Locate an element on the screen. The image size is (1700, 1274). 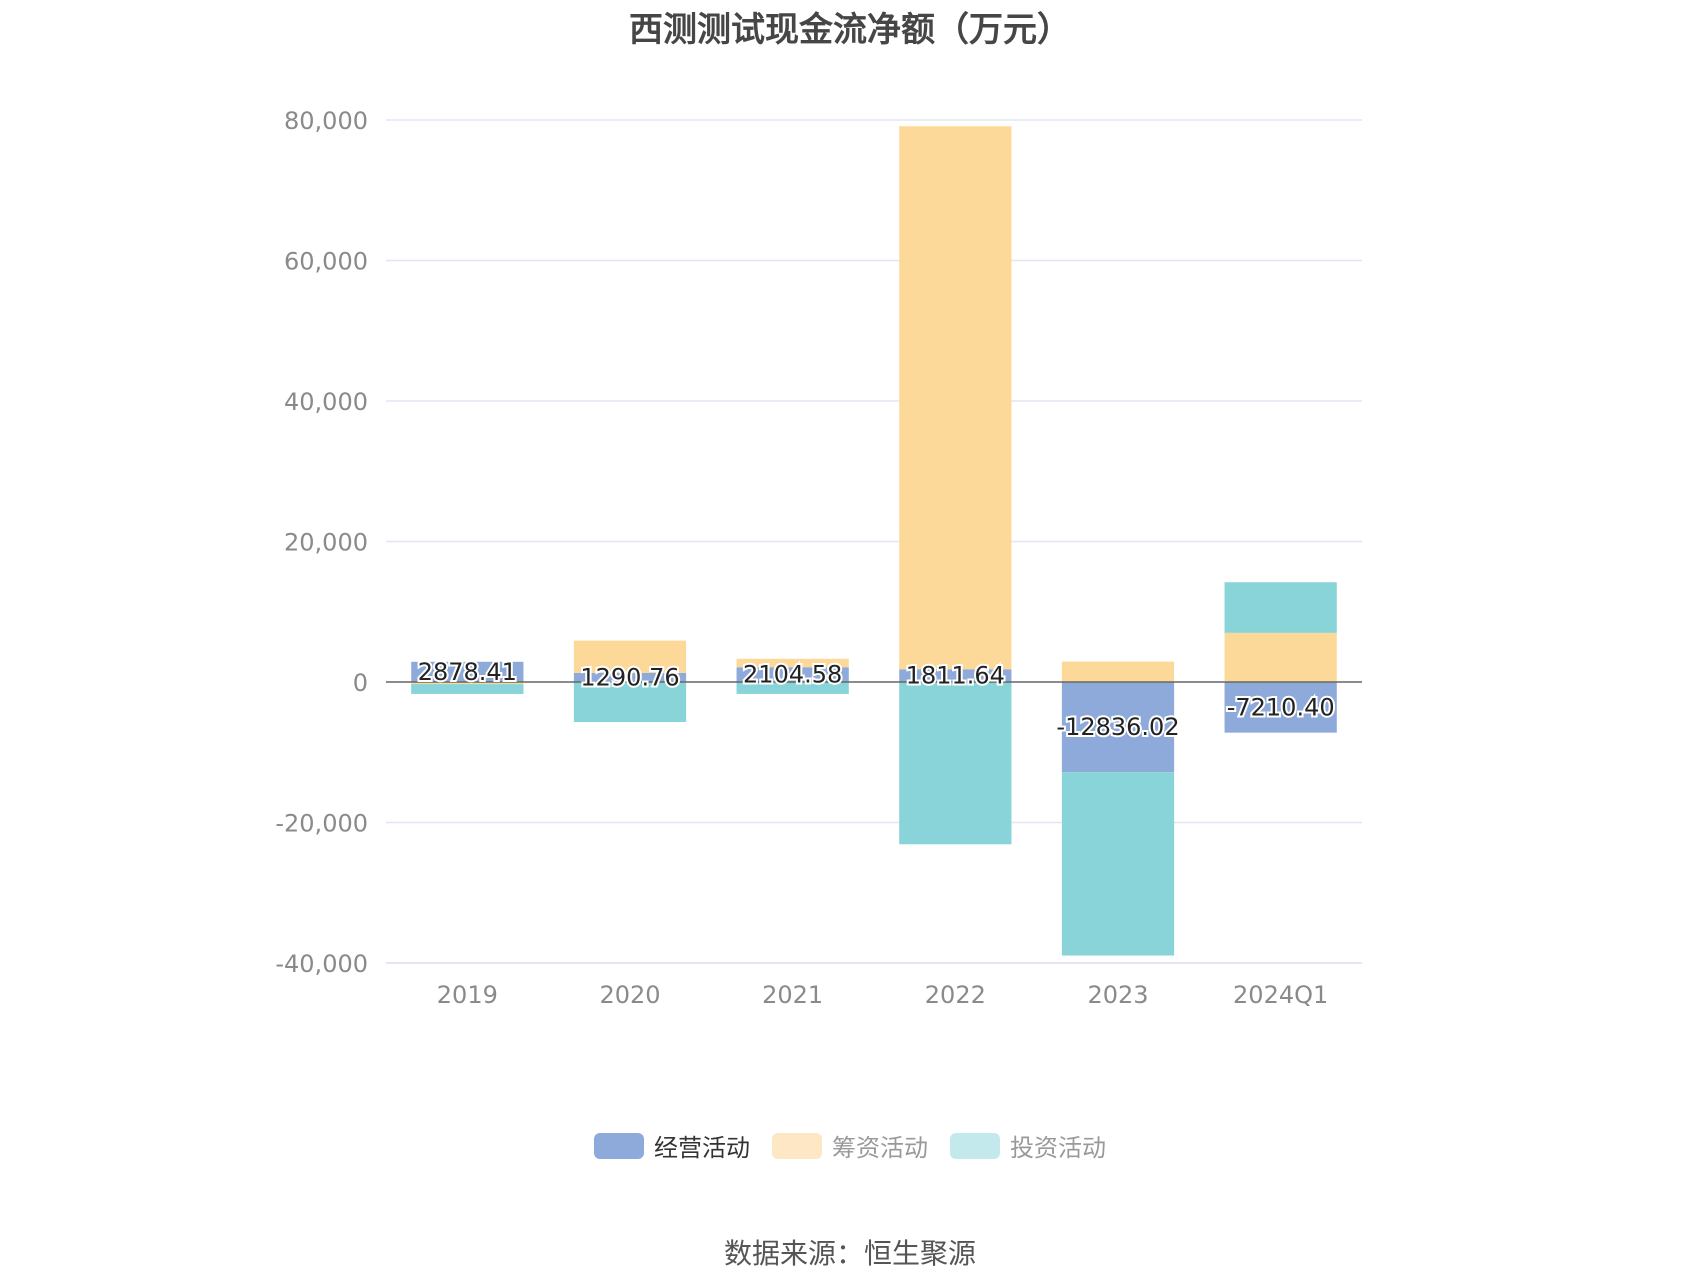
data-label: -12836.02 is located at coordinates (1117, 727).